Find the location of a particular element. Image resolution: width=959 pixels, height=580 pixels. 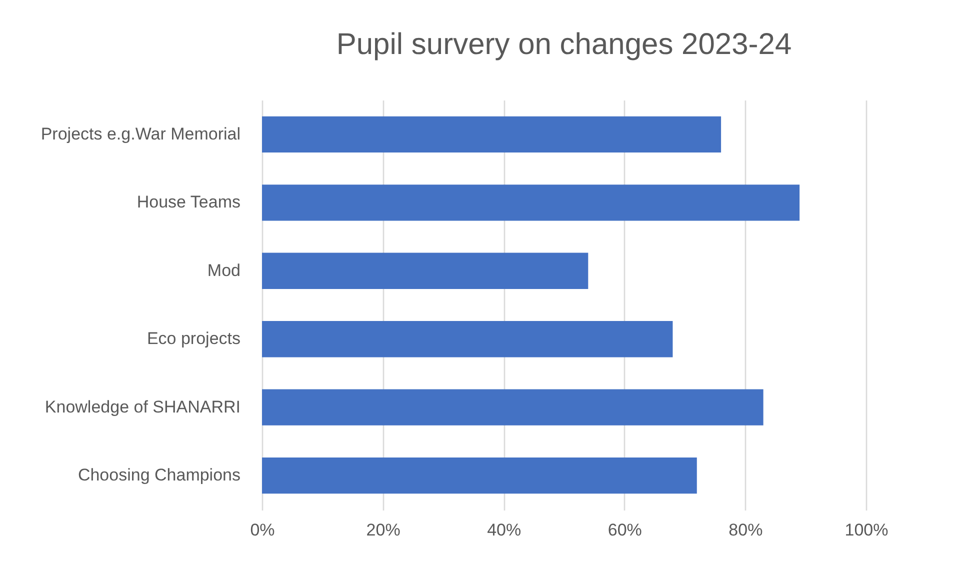

x-tick-label: 60% is located at coordinates (625, 530).